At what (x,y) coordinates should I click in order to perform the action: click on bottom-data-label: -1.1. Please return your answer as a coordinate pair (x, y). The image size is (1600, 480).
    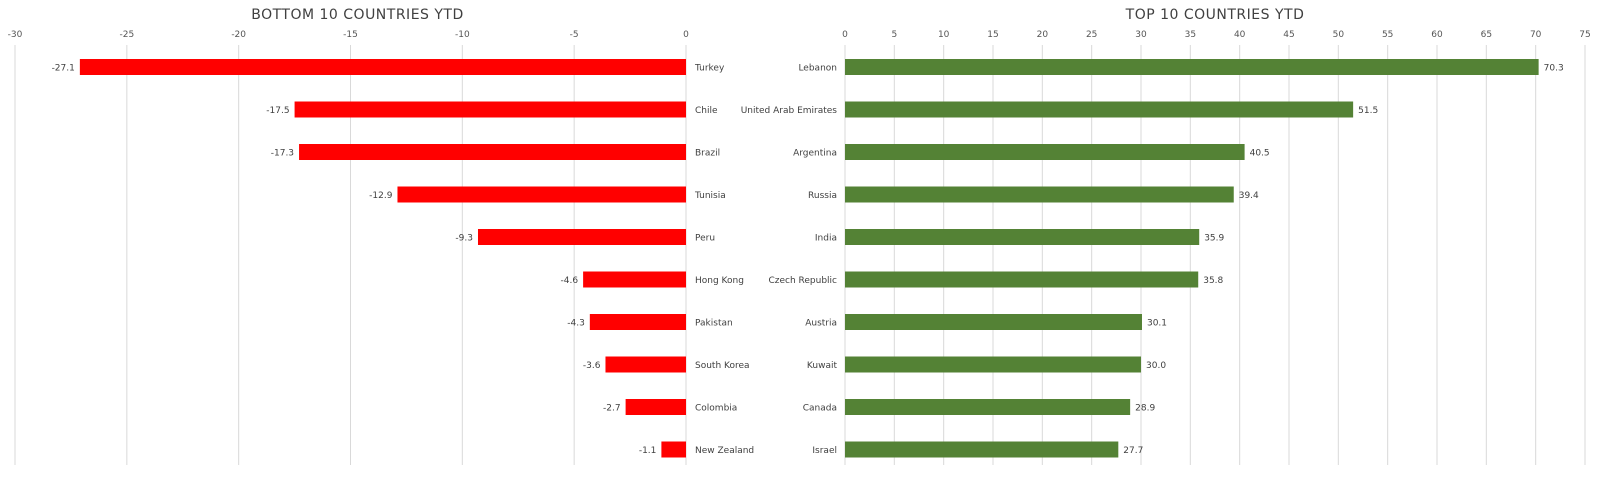
    Looking at the image, I should click on (648, 451).